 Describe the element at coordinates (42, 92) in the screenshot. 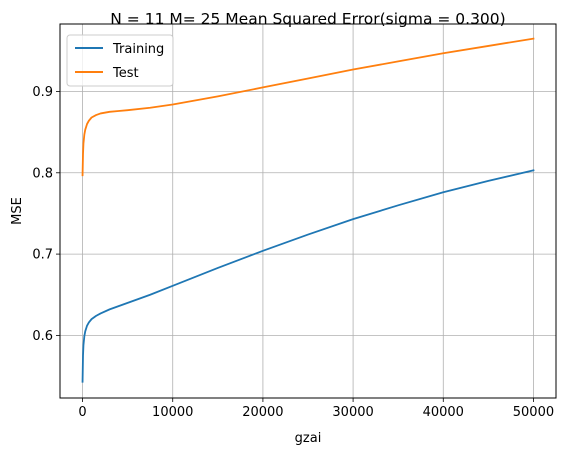

I see `y-tick-label: 0.9` at that location.